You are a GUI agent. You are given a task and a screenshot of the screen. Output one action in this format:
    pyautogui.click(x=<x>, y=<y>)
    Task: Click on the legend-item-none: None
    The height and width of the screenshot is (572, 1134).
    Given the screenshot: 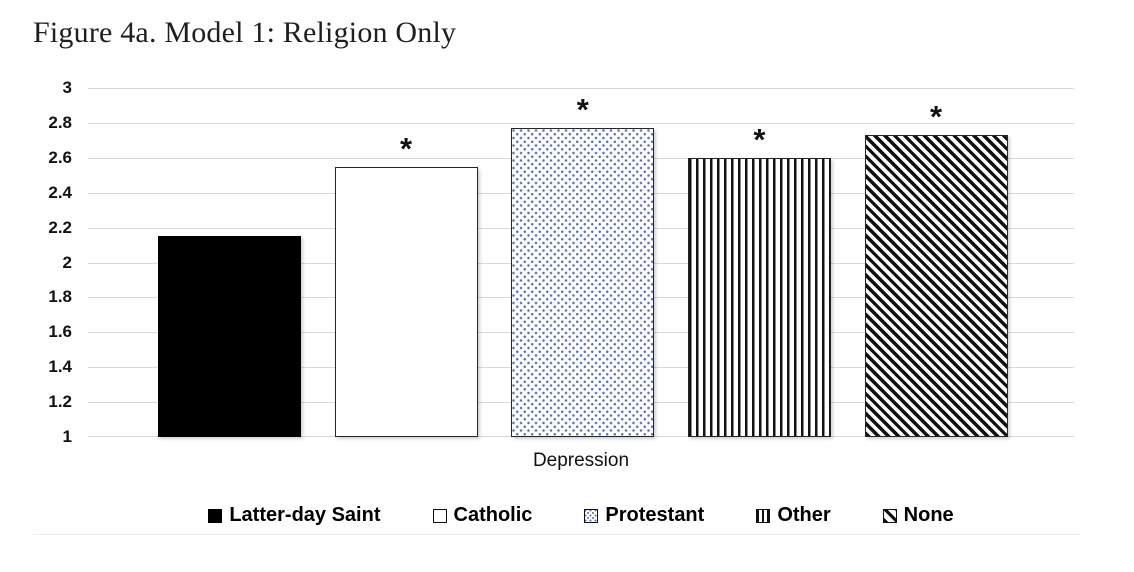 What is the action you would take?
    pyautogui.click(x=918, y=515)
    